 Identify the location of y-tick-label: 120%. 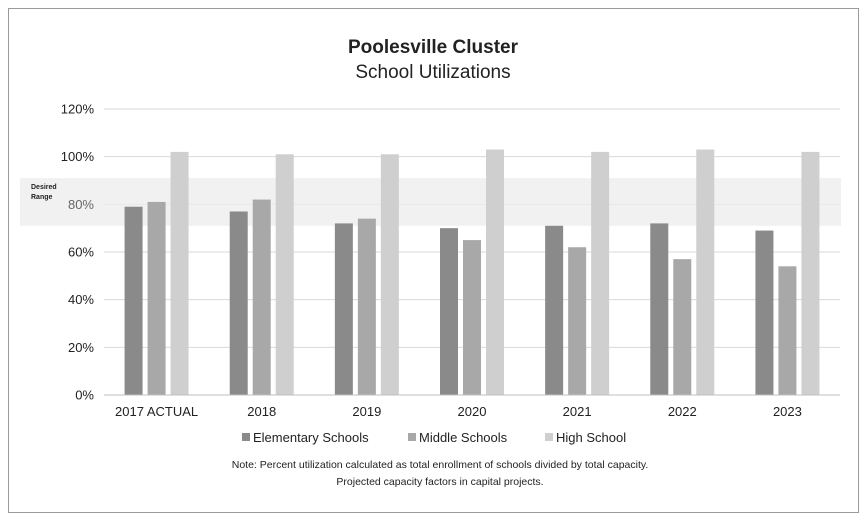
(78, 109).